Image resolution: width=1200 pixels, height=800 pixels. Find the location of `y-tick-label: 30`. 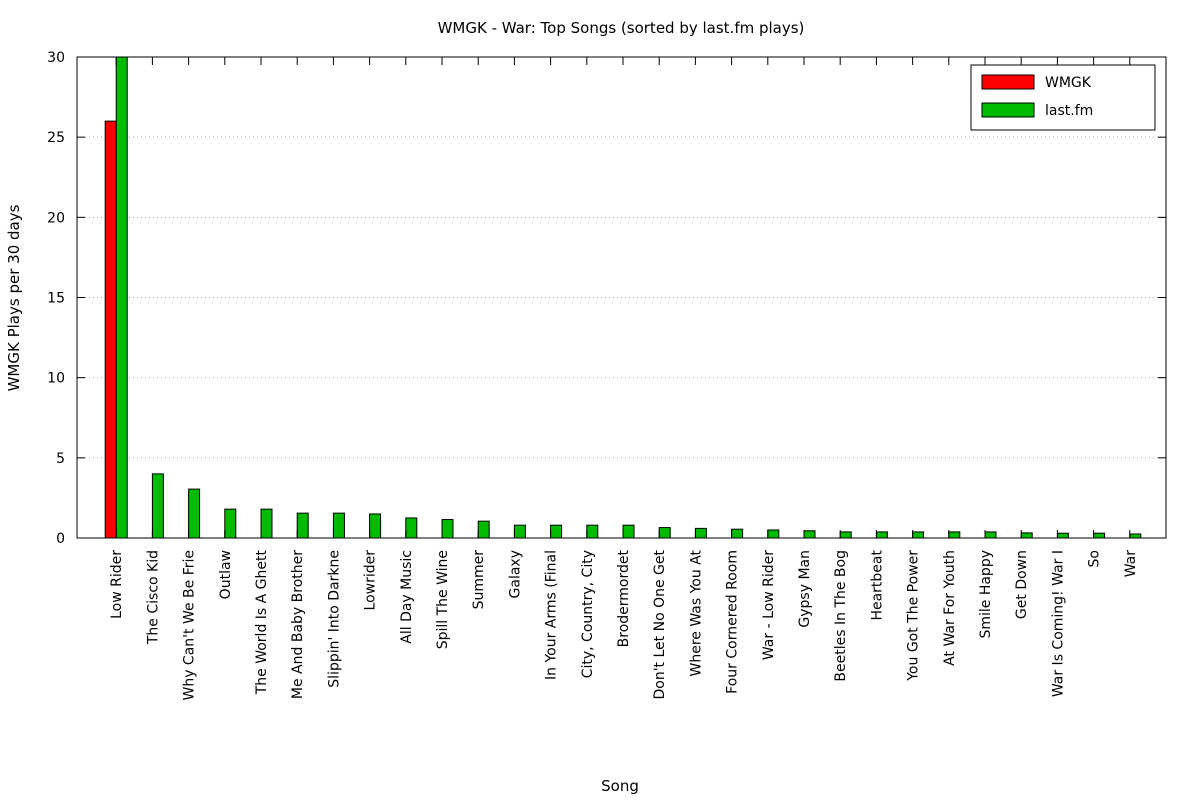

y-tick-label: 30 is located at coordinates (56, 58).